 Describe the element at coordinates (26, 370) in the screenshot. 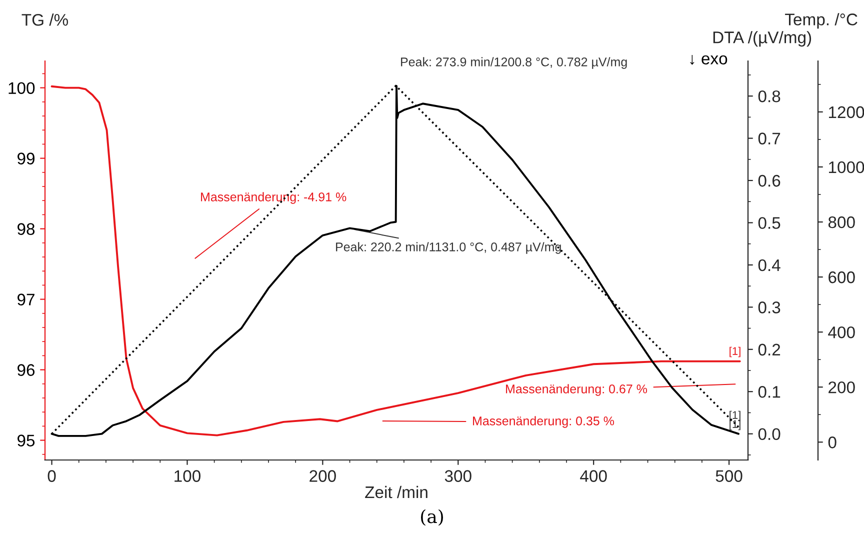

I see `y-tick-label: 96` at that location.